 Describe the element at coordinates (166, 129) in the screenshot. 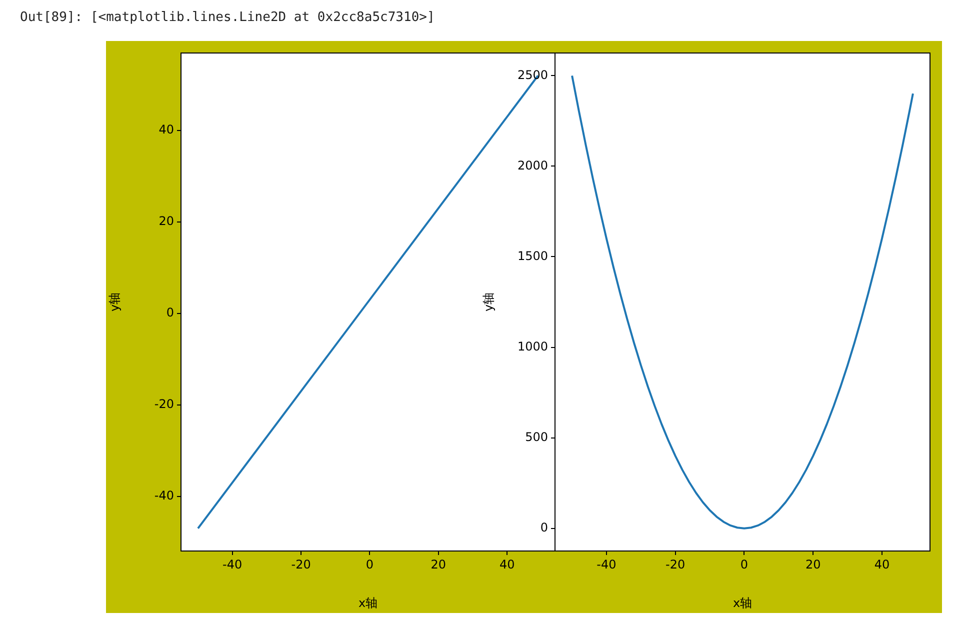

I see `y-tick-label: 40` at that location.